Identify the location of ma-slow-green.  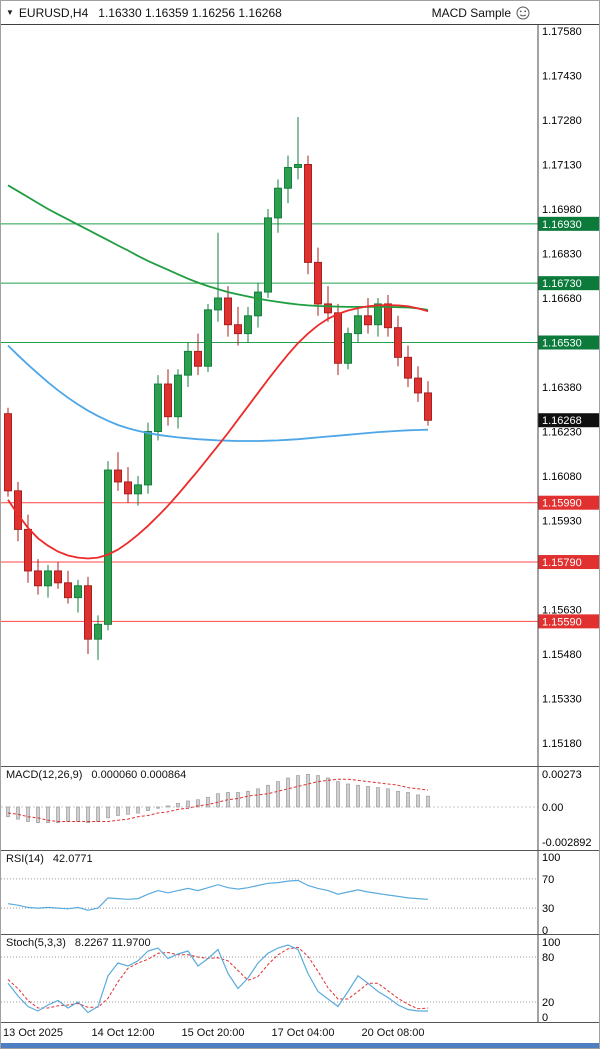
(218, 247).